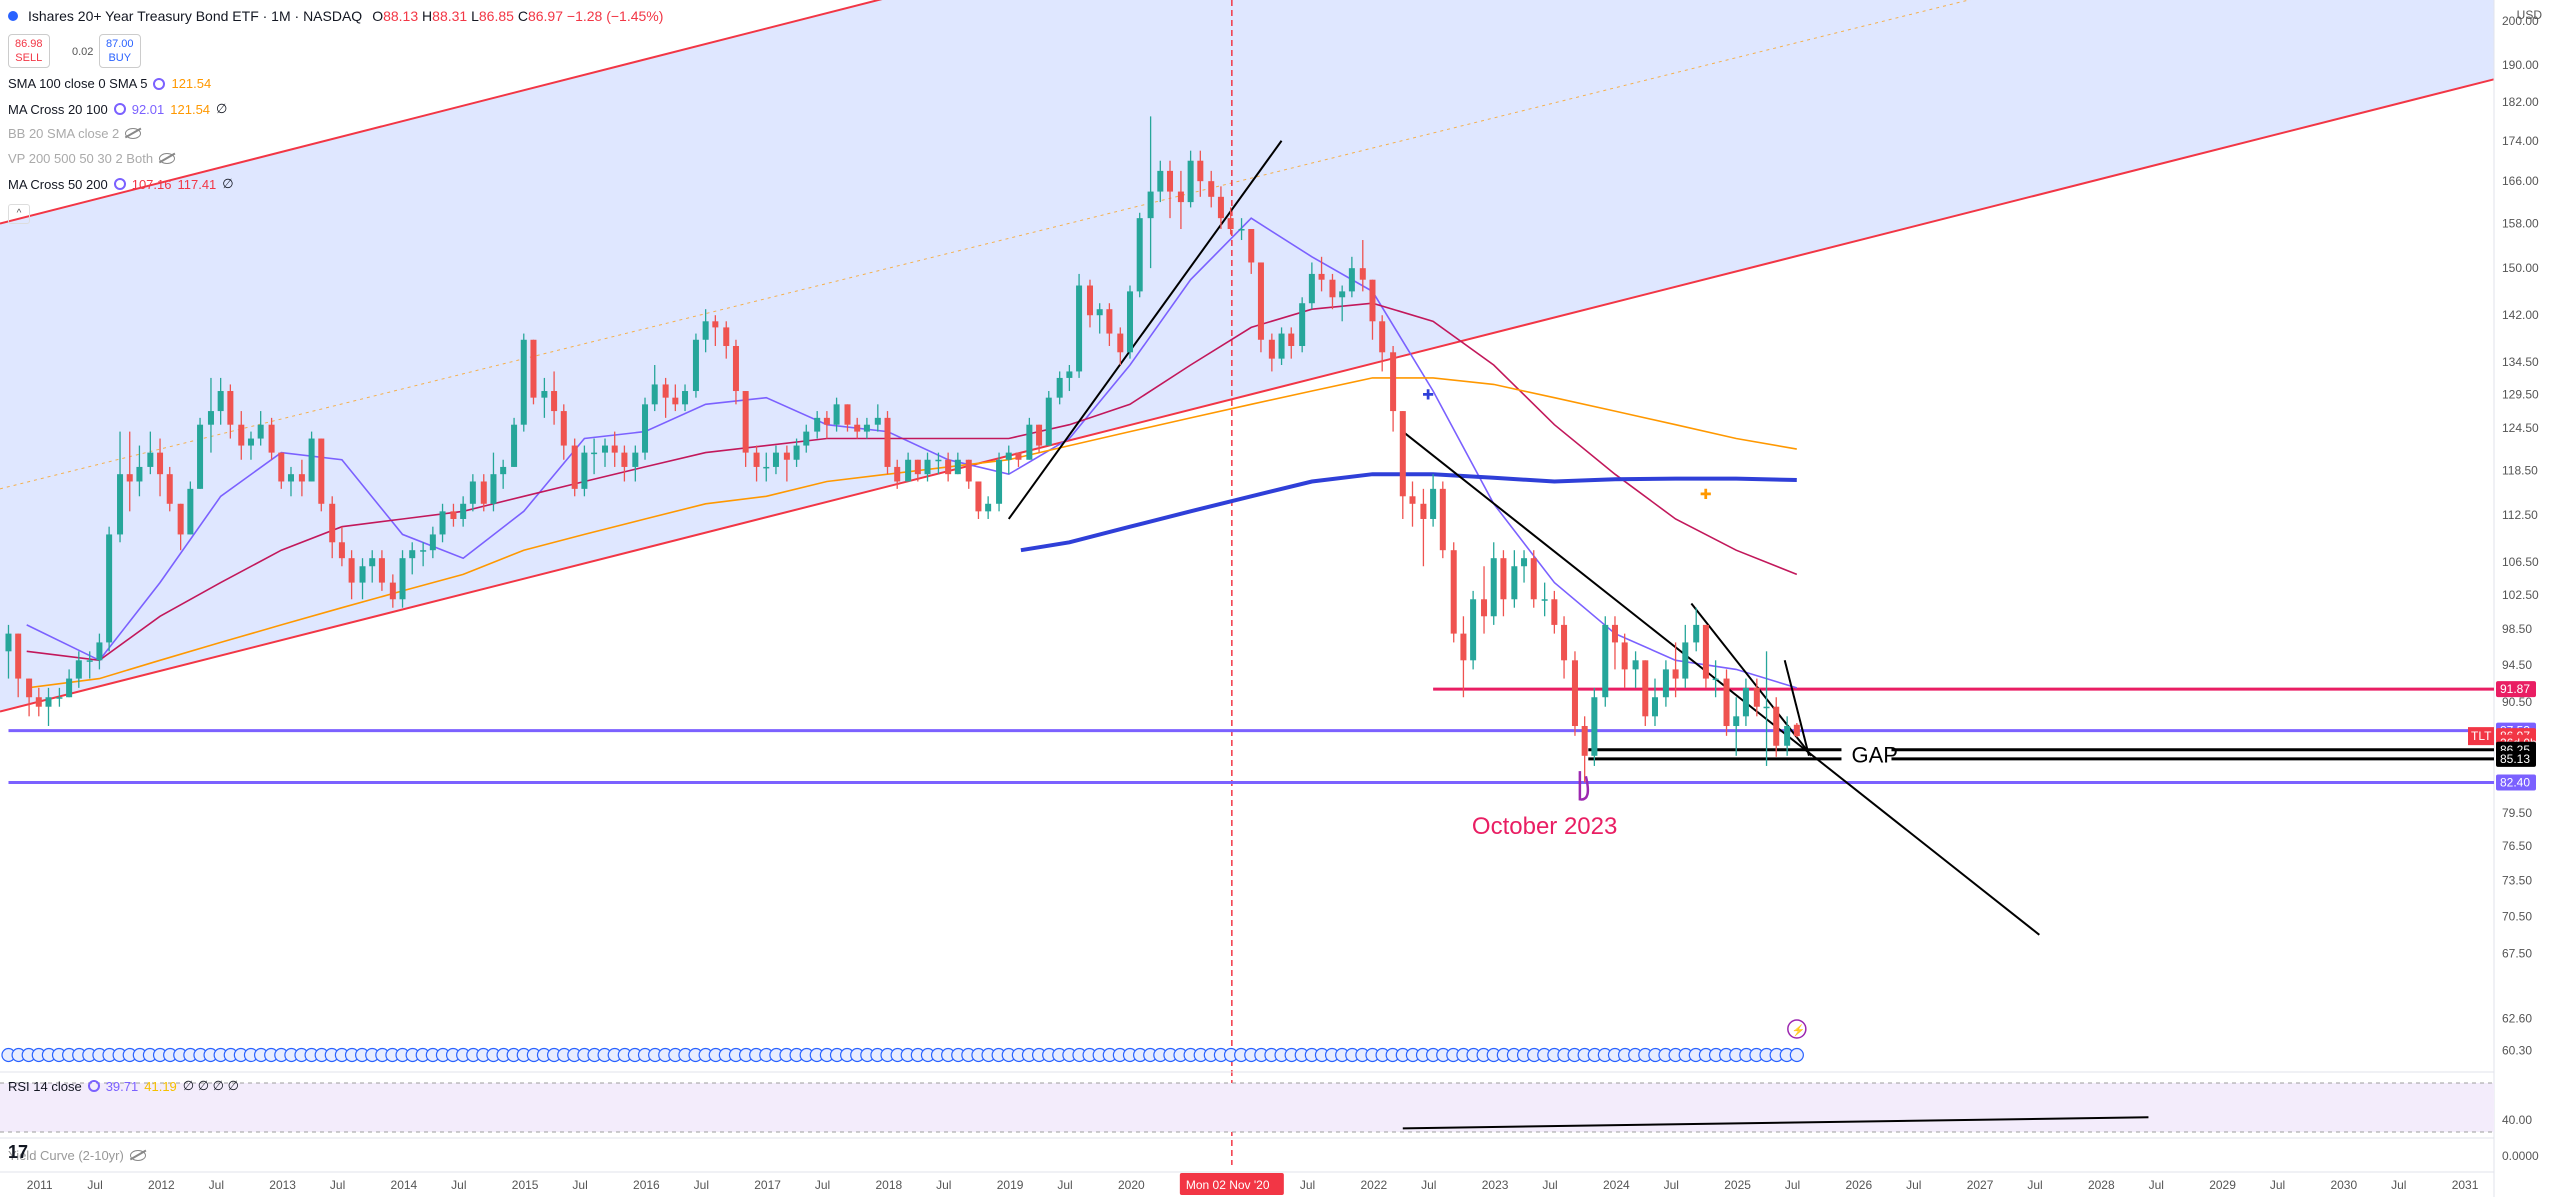 This screenshot has height=1197, width=2560. I want to click on price-axis-bg, so click(2527, 598).